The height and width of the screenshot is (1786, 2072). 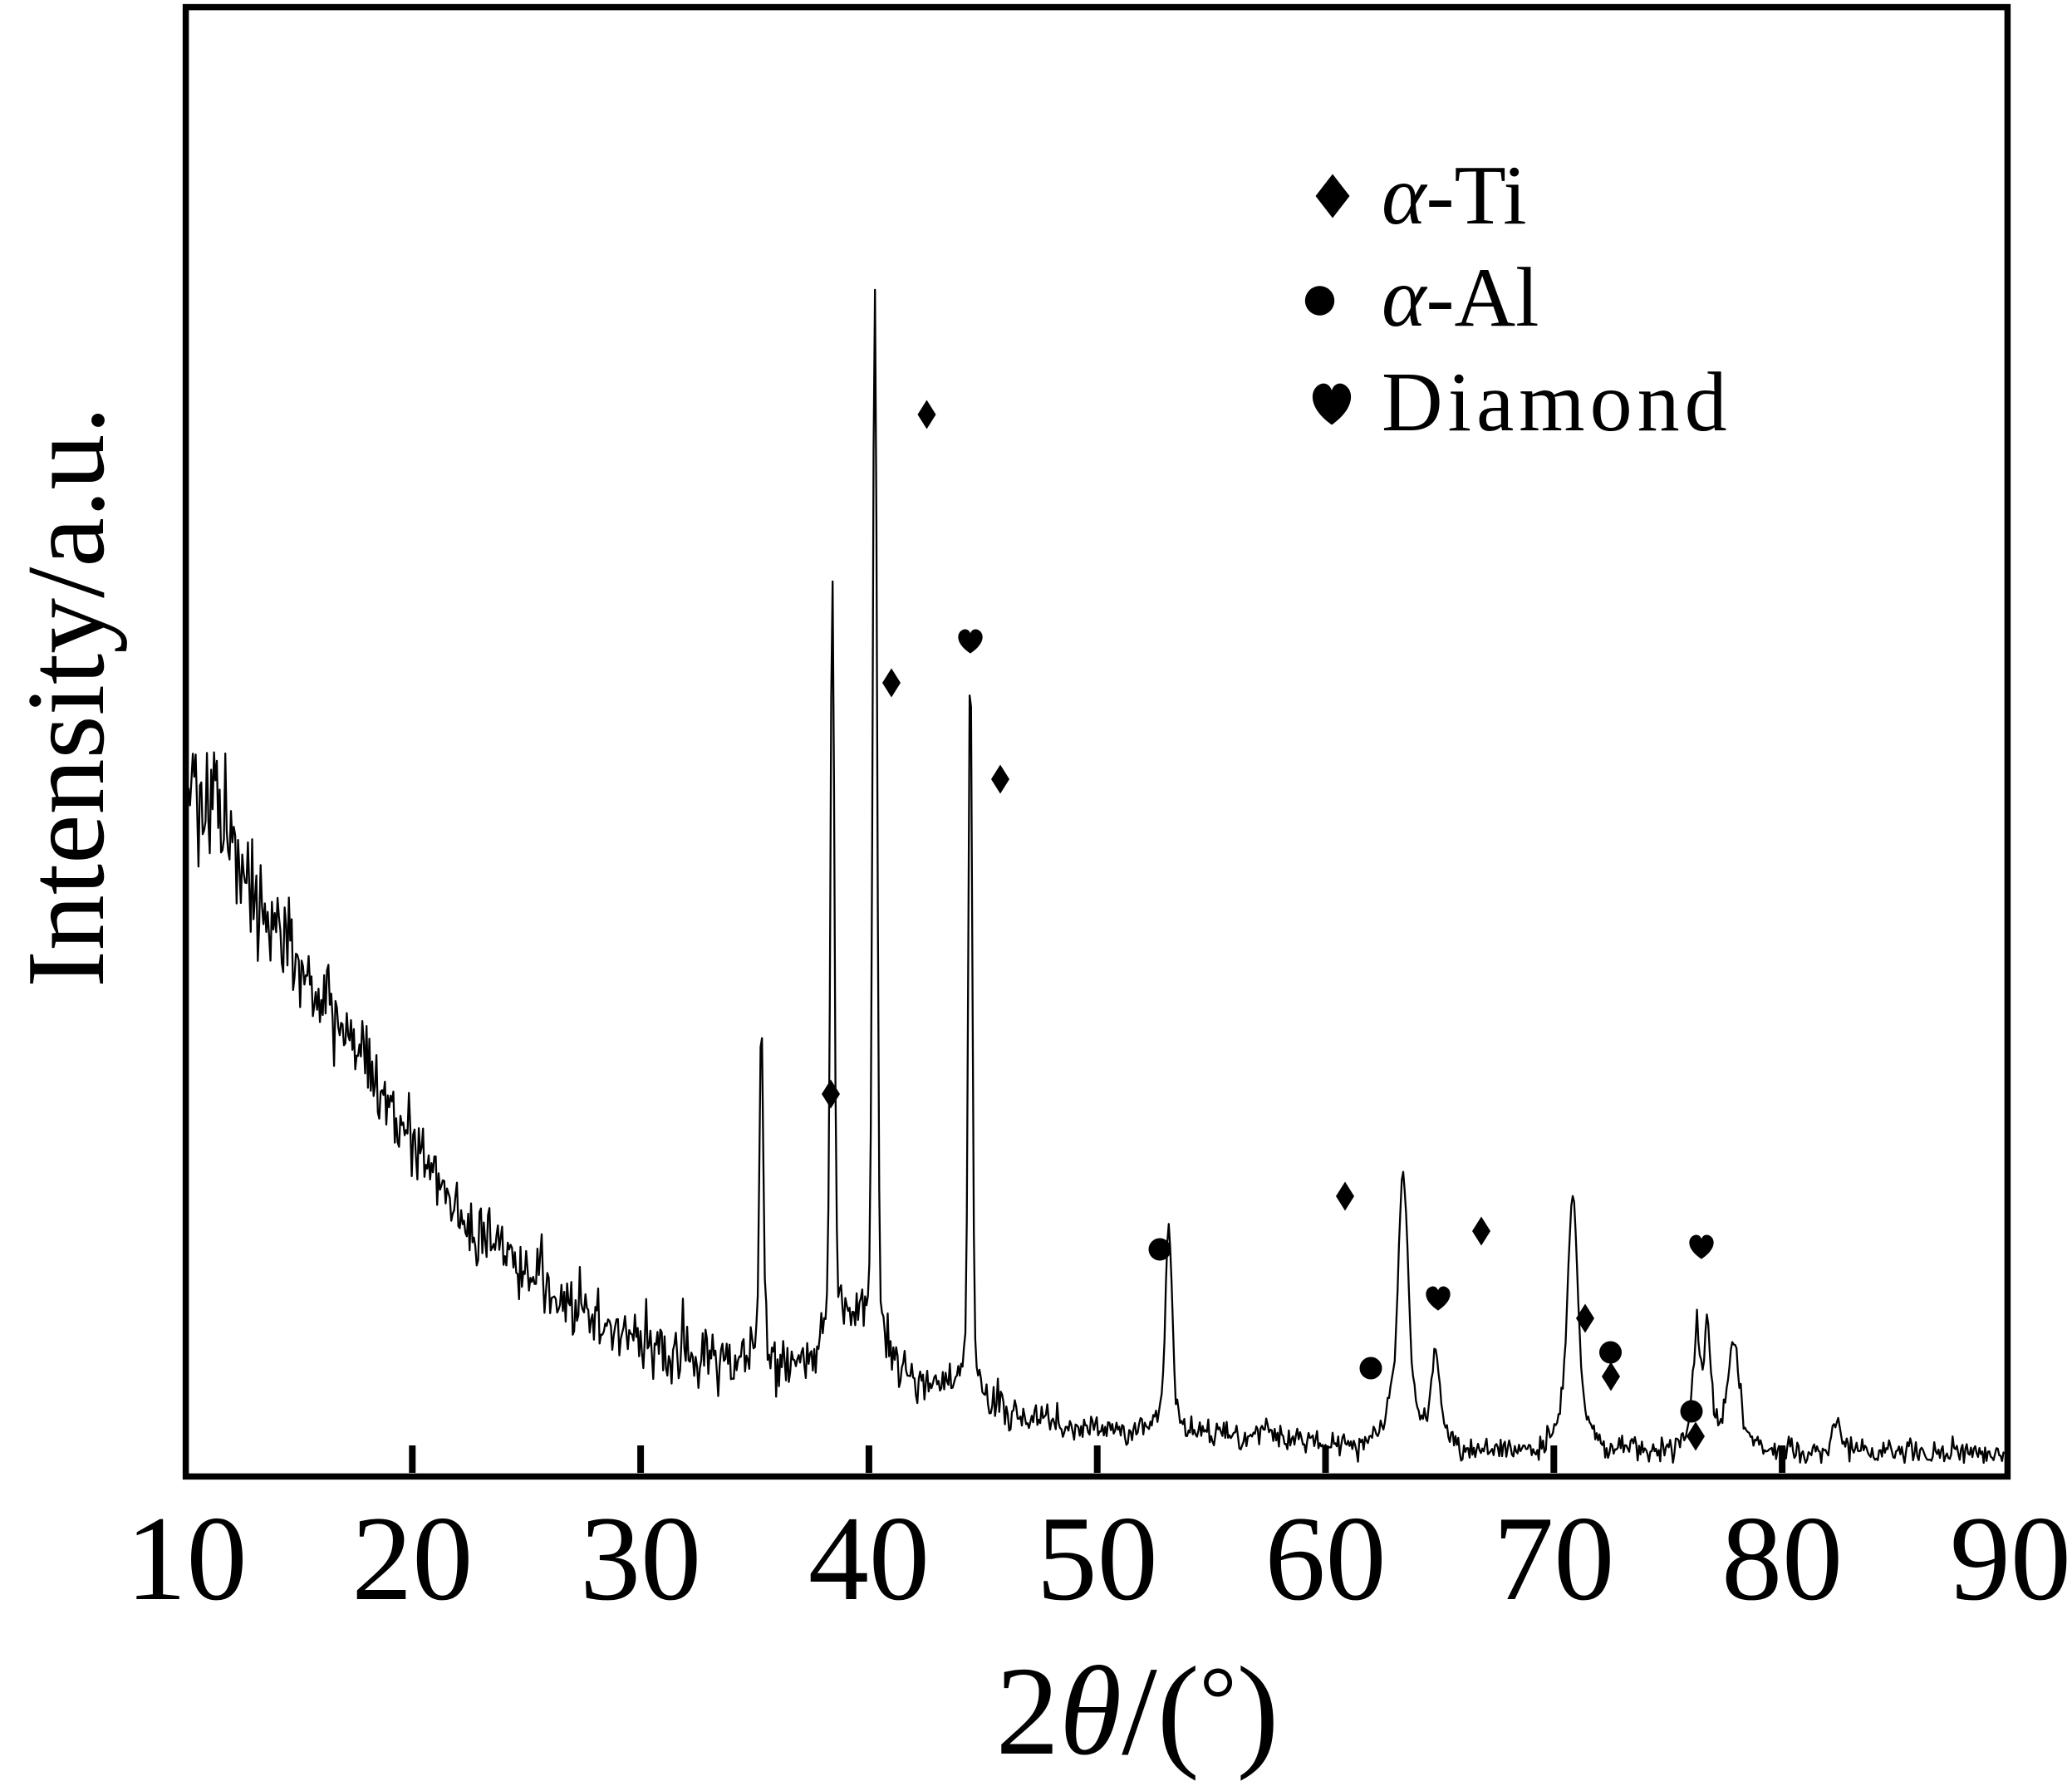 I want to click on svg-text: 40, so click(x=869, y=1558).